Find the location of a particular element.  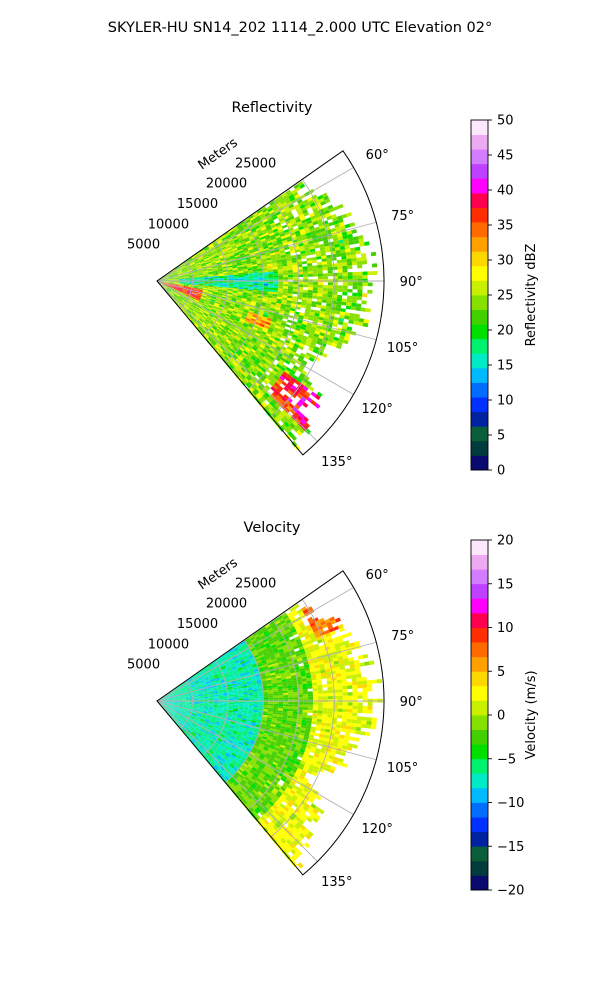

colorbar-tick-label: 45 is located at coordinates (505, 156).